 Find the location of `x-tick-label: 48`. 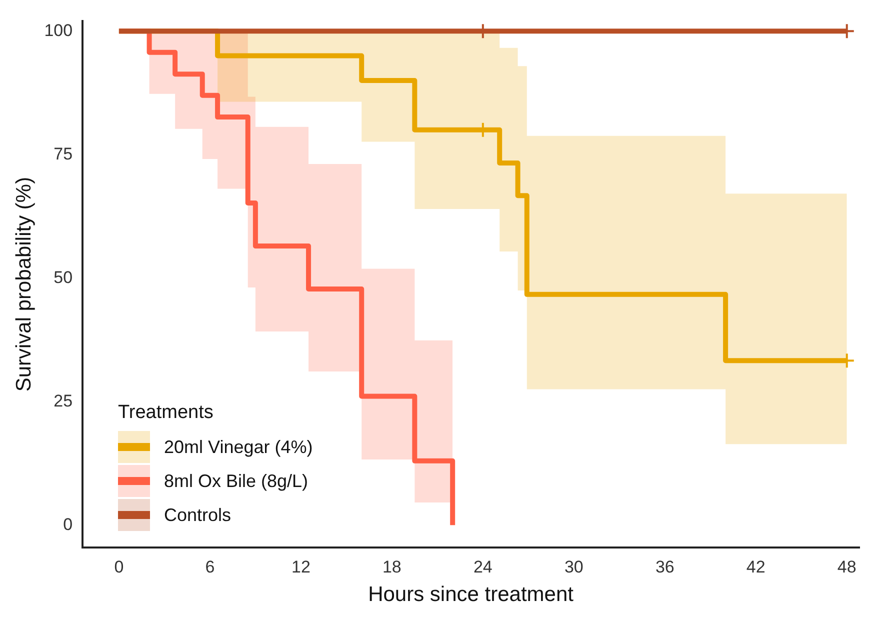

x-tick-label: 48 is located at coordinates (846, 566).